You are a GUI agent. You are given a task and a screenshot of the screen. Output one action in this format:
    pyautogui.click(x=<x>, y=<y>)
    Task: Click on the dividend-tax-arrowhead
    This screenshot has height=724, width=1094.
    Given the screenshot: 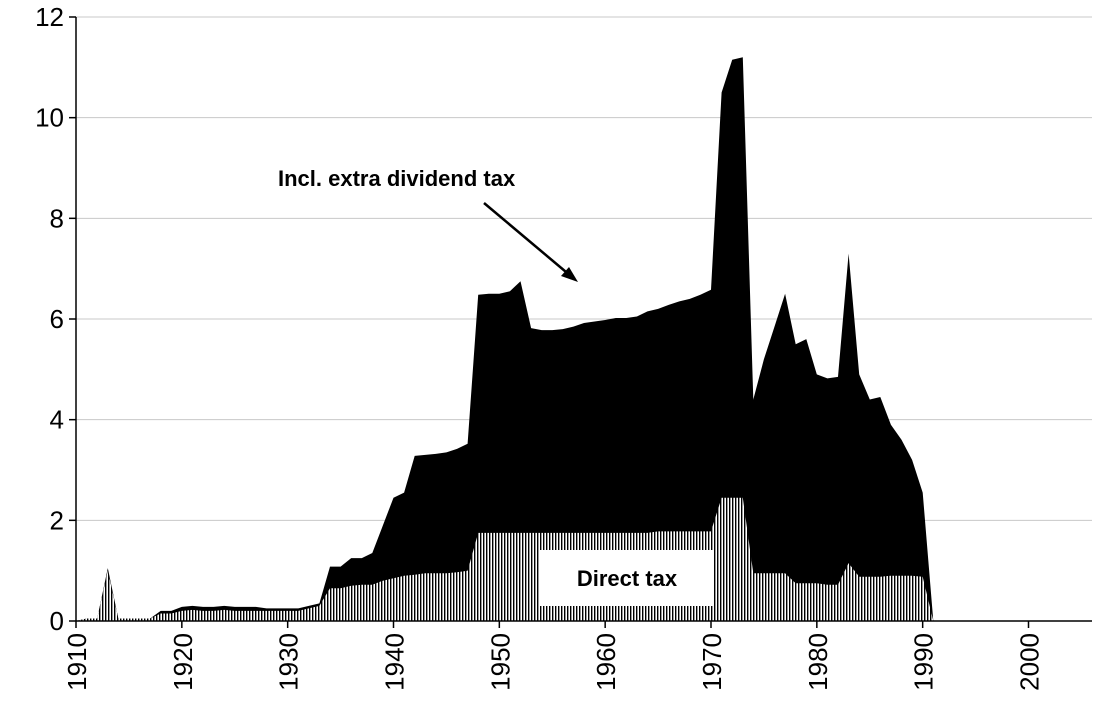 What is the action you would take?
    pyautogui.click(x=569, y=274)
    